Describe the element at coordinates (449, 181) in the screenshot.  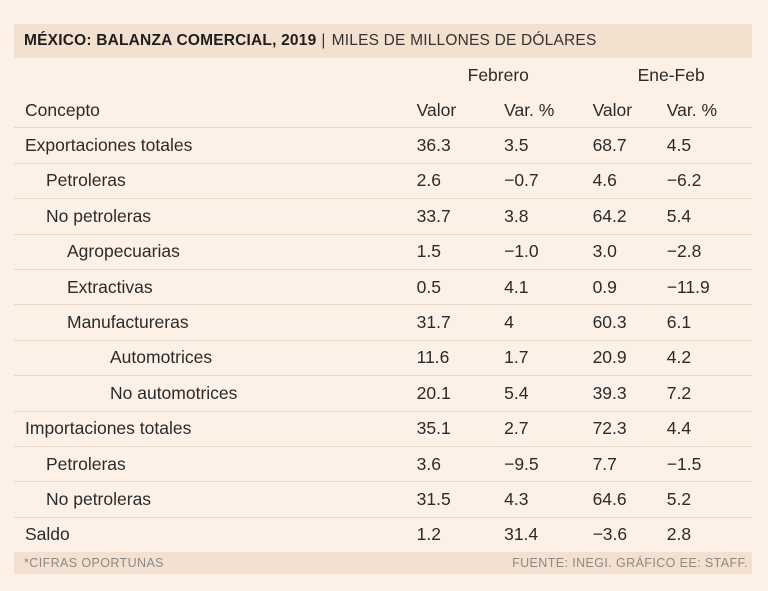
I see `feb-valor-cell: 2.6` at that location.